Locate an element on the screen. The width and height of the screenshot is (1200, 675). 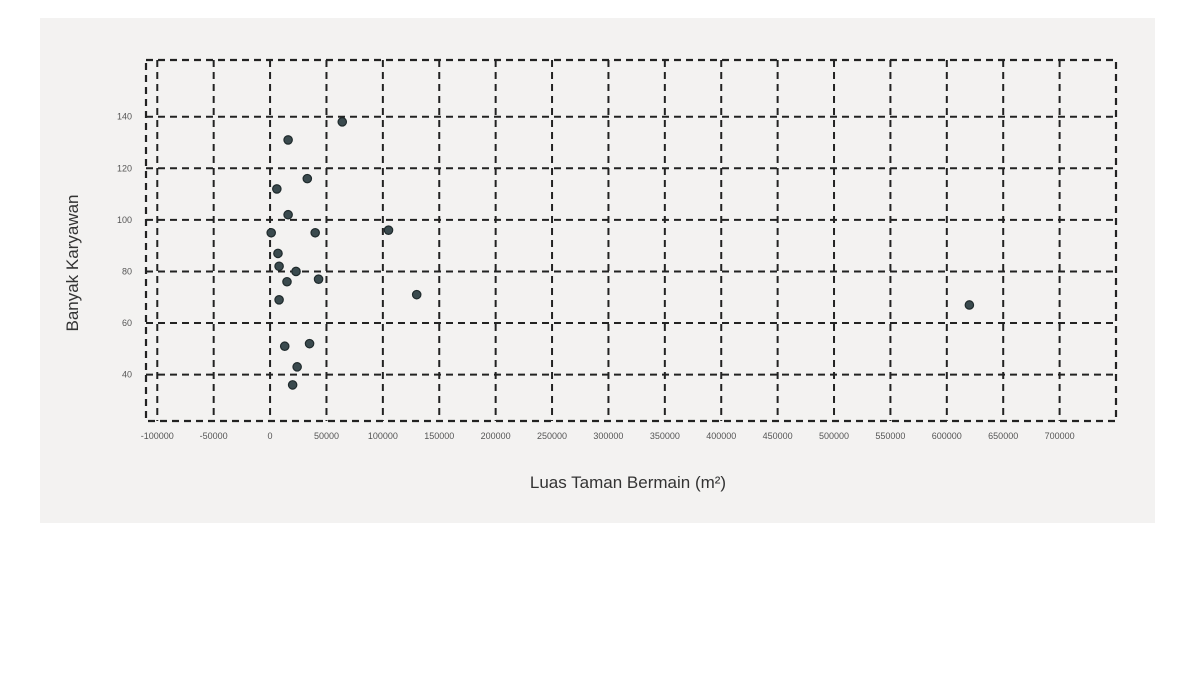
x-tick-label: 100000 is located at coordinates (383, 436).